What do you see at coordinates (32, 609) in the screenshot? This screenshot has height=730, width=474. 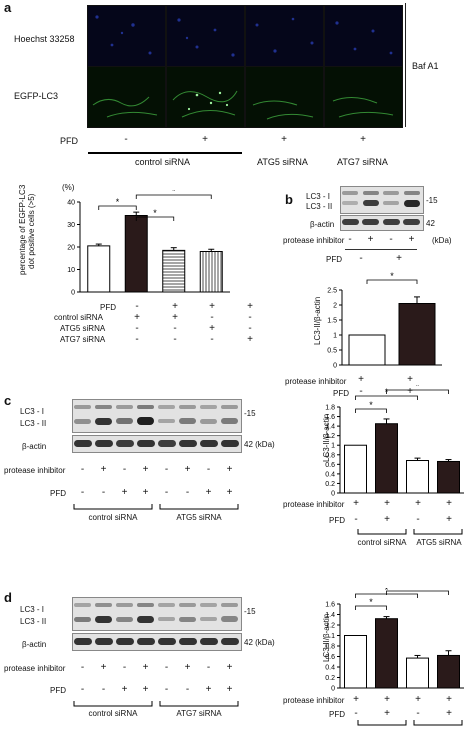 I see `d-lc3-1-label: LC3 - I` at bounding box center [32, 609].